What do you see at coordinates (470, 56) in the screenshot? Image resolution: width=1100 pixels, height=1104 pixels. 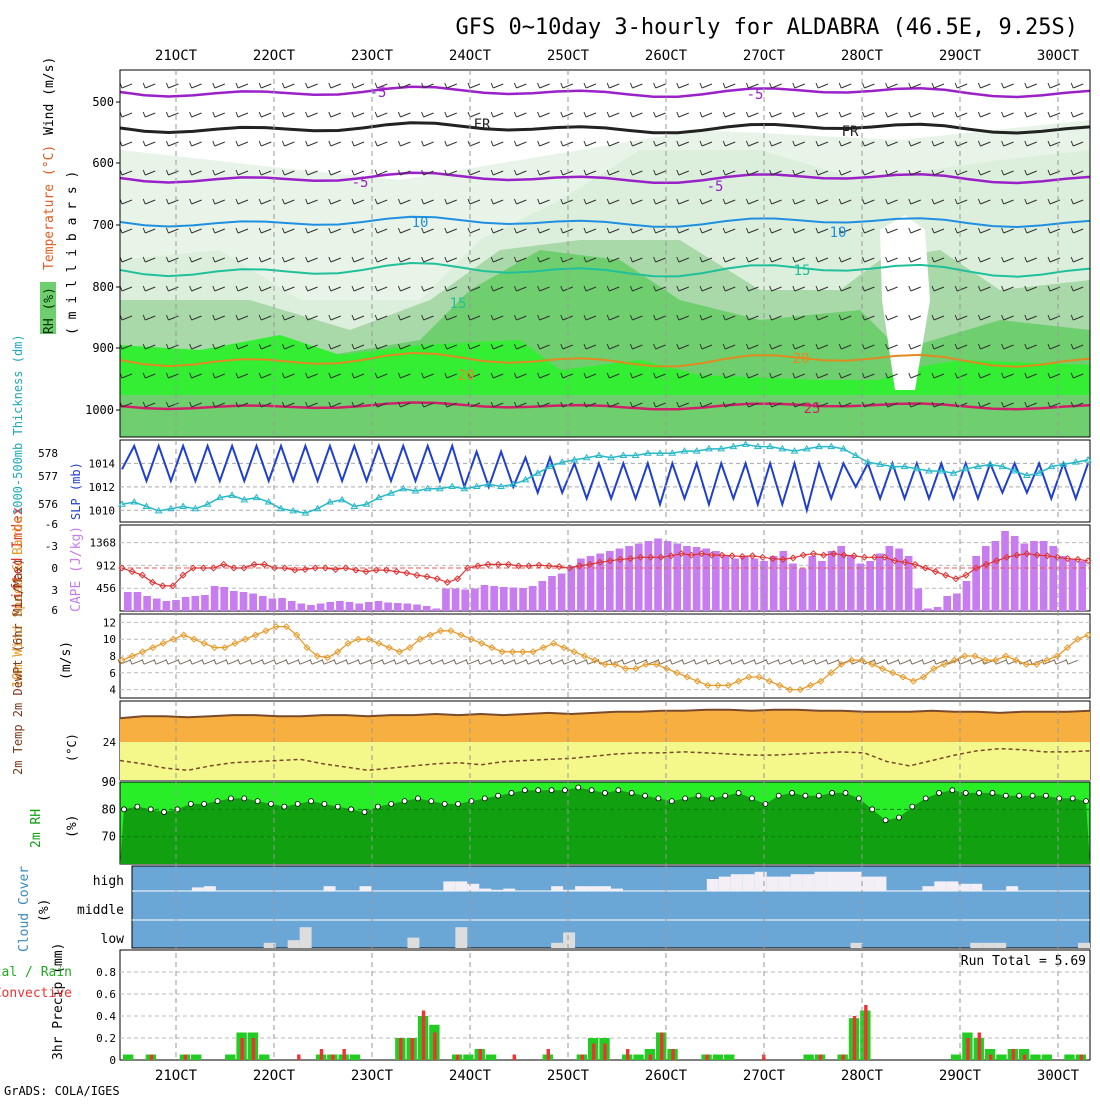 I see `date-label-top: 24OCT` at bounding box center [470, 56].